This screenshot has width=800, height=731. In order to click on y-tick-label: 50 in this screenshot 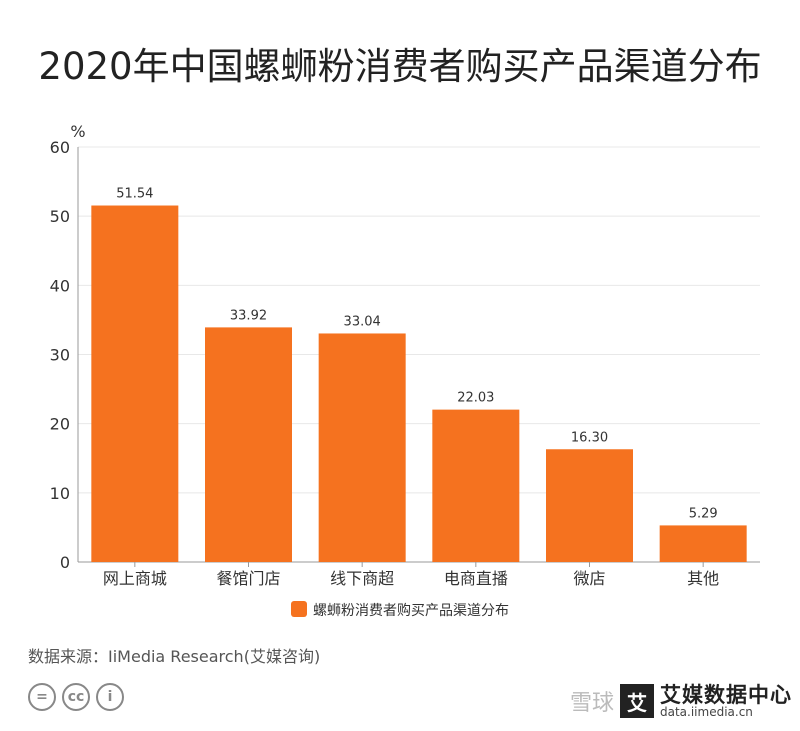, I will do `click(60, 216)`.